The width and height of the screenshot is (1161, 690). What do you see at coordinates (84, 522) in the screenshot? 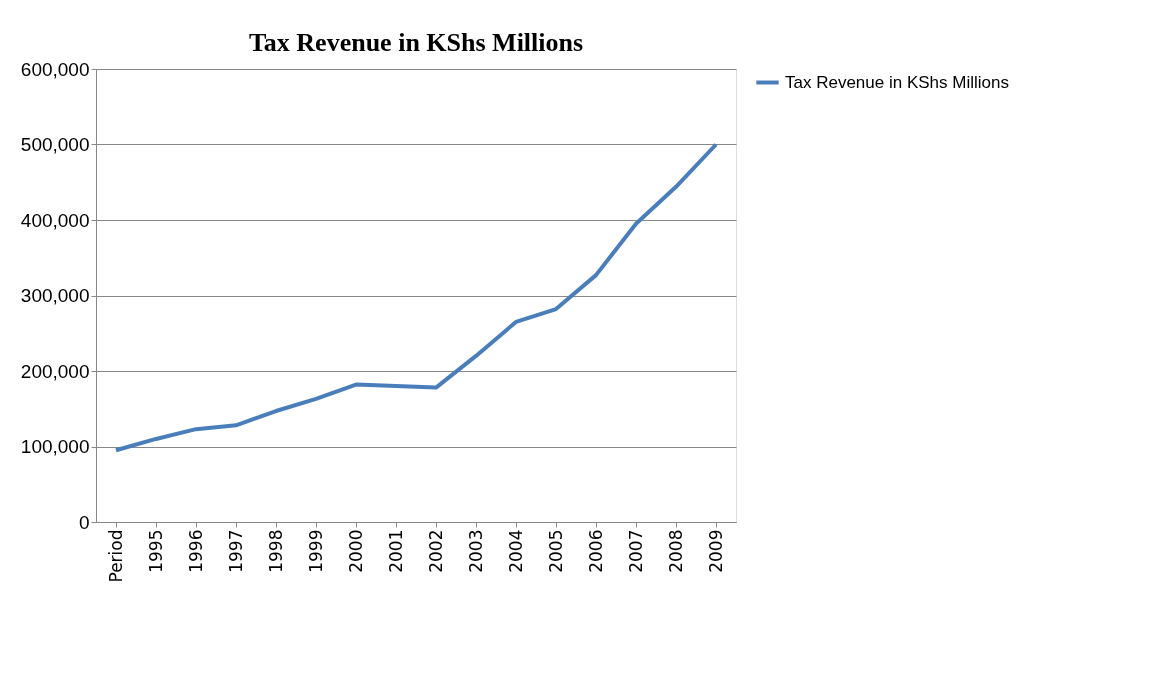
I see `y-tick-label: 0` at bounding box center [84, 522].